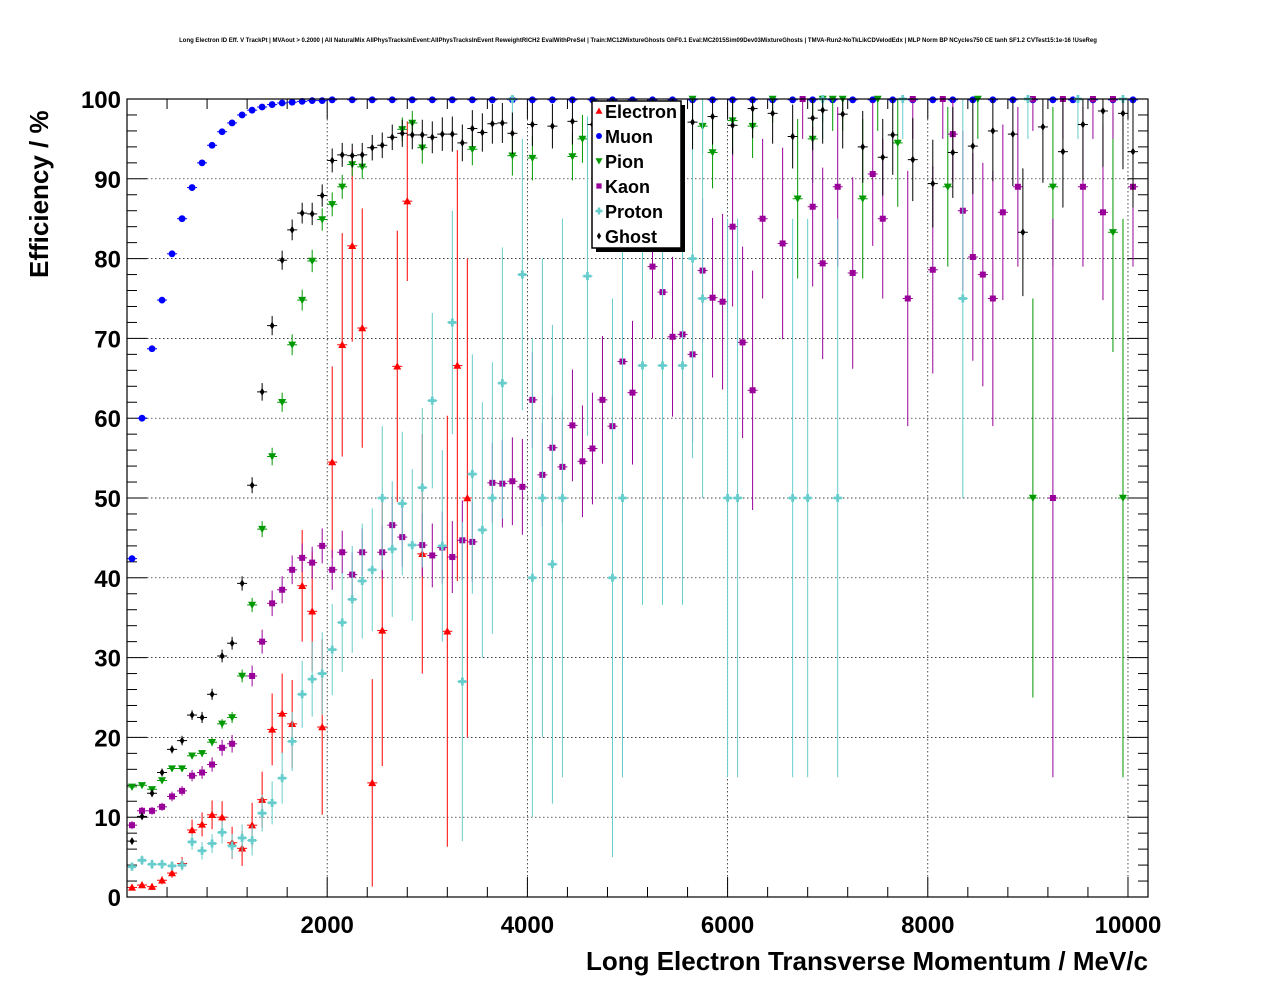 This screenshot has width=1276, height=996. What do you see at coordinates (631, 237) in the screenshot?
I see `legend-label-ghost: Ghost` at bounding box center [631, 237].